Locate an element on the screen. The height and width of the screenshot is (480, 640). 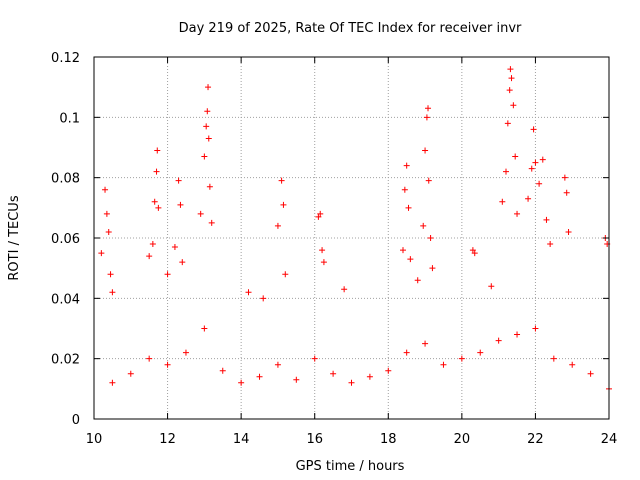
y-tick-label: 0.06 is located at coordinates (65, 239).